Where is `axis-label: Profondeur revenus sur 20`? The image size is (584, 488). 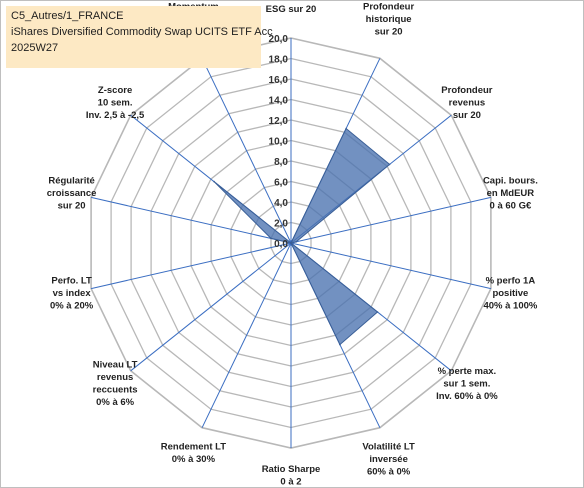
axis-label: Profondeur revenus sur 20 is located at coordinates (466, 103).